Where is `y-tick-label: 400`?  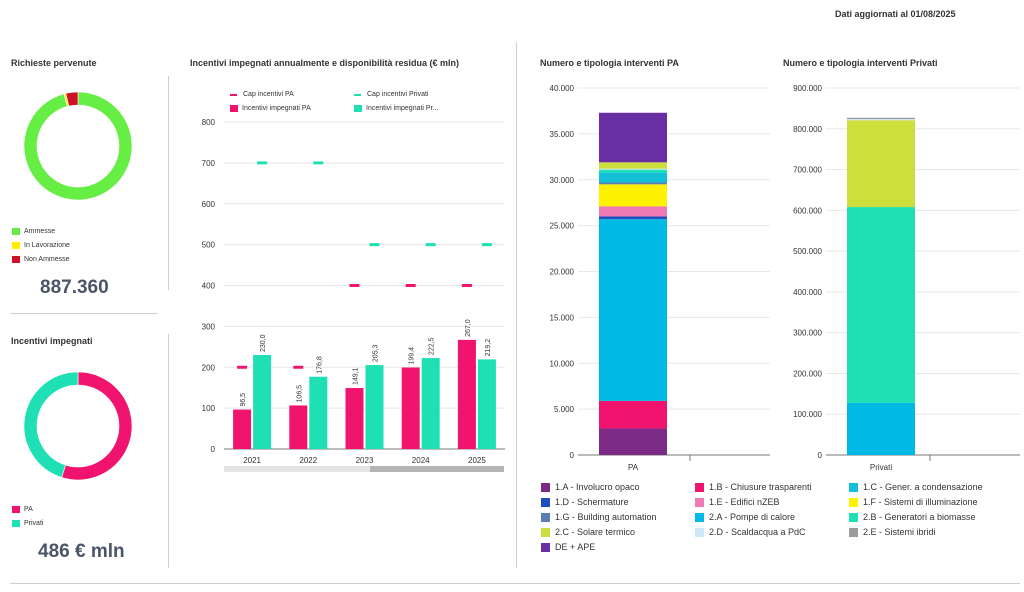 y-tick-label: 400 is located at coordinates (209, 286).